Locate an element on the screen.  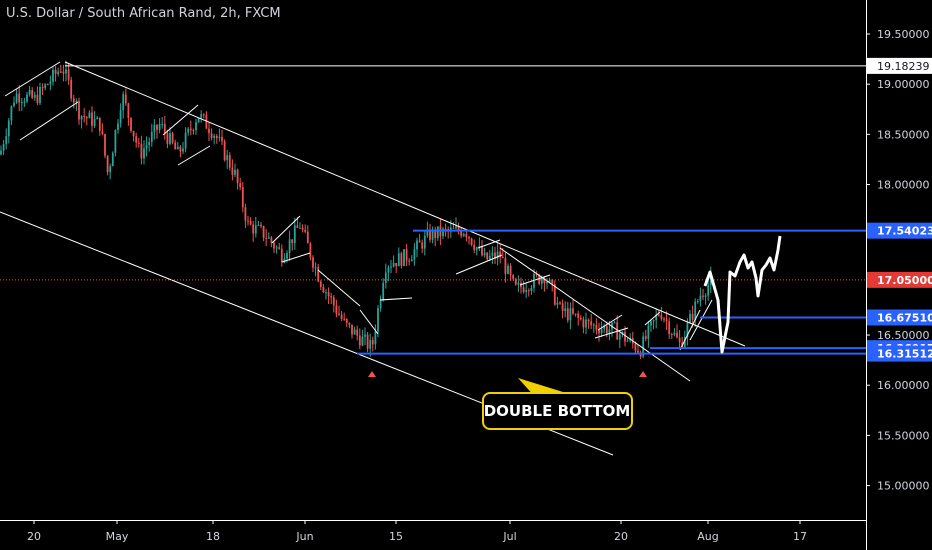
price-tick-label: 19.50000 is located at coordinates (903, 34).